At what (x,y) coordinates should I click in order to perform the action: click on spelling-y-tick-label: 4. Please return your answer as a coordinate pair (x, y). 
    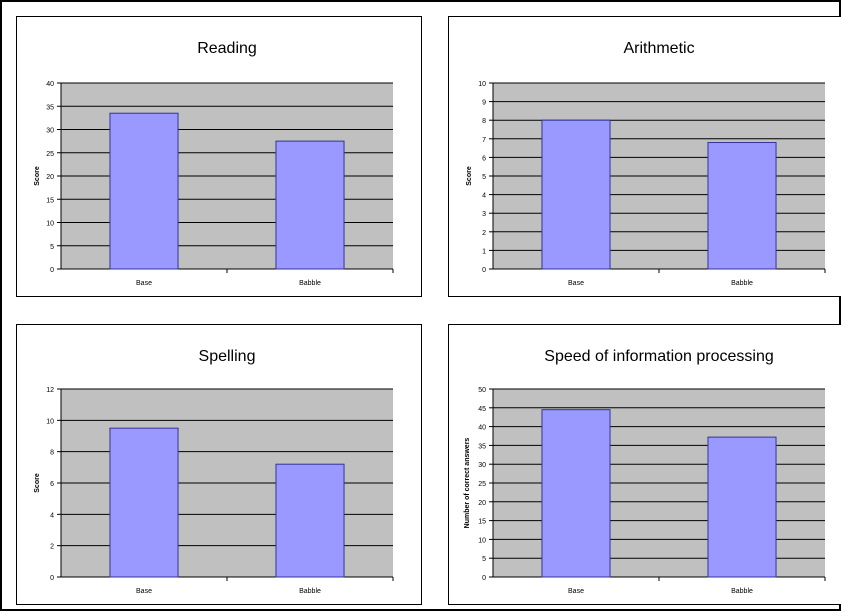
    Looking at the image, I should click on (52, 515).